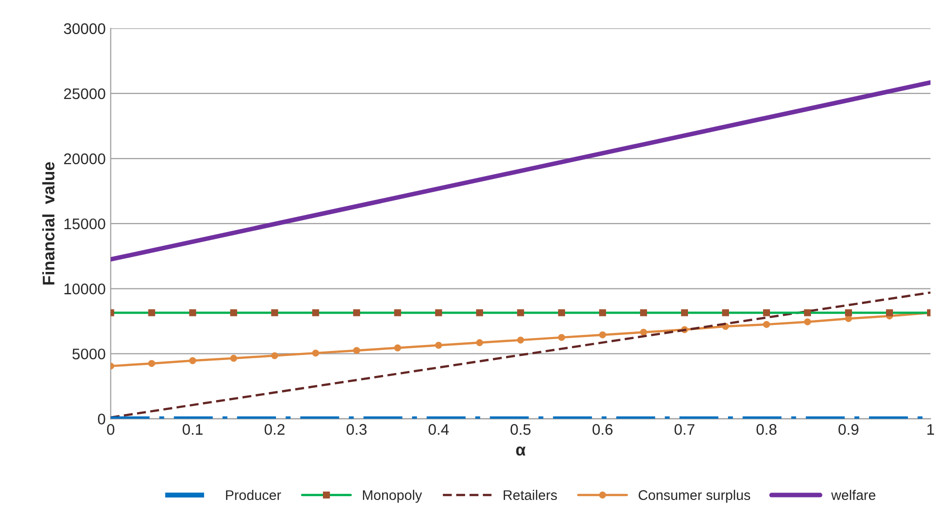 This screenshot has width=938, height=517. I want to click on y-tick-label: 5000, so click(89, 354).